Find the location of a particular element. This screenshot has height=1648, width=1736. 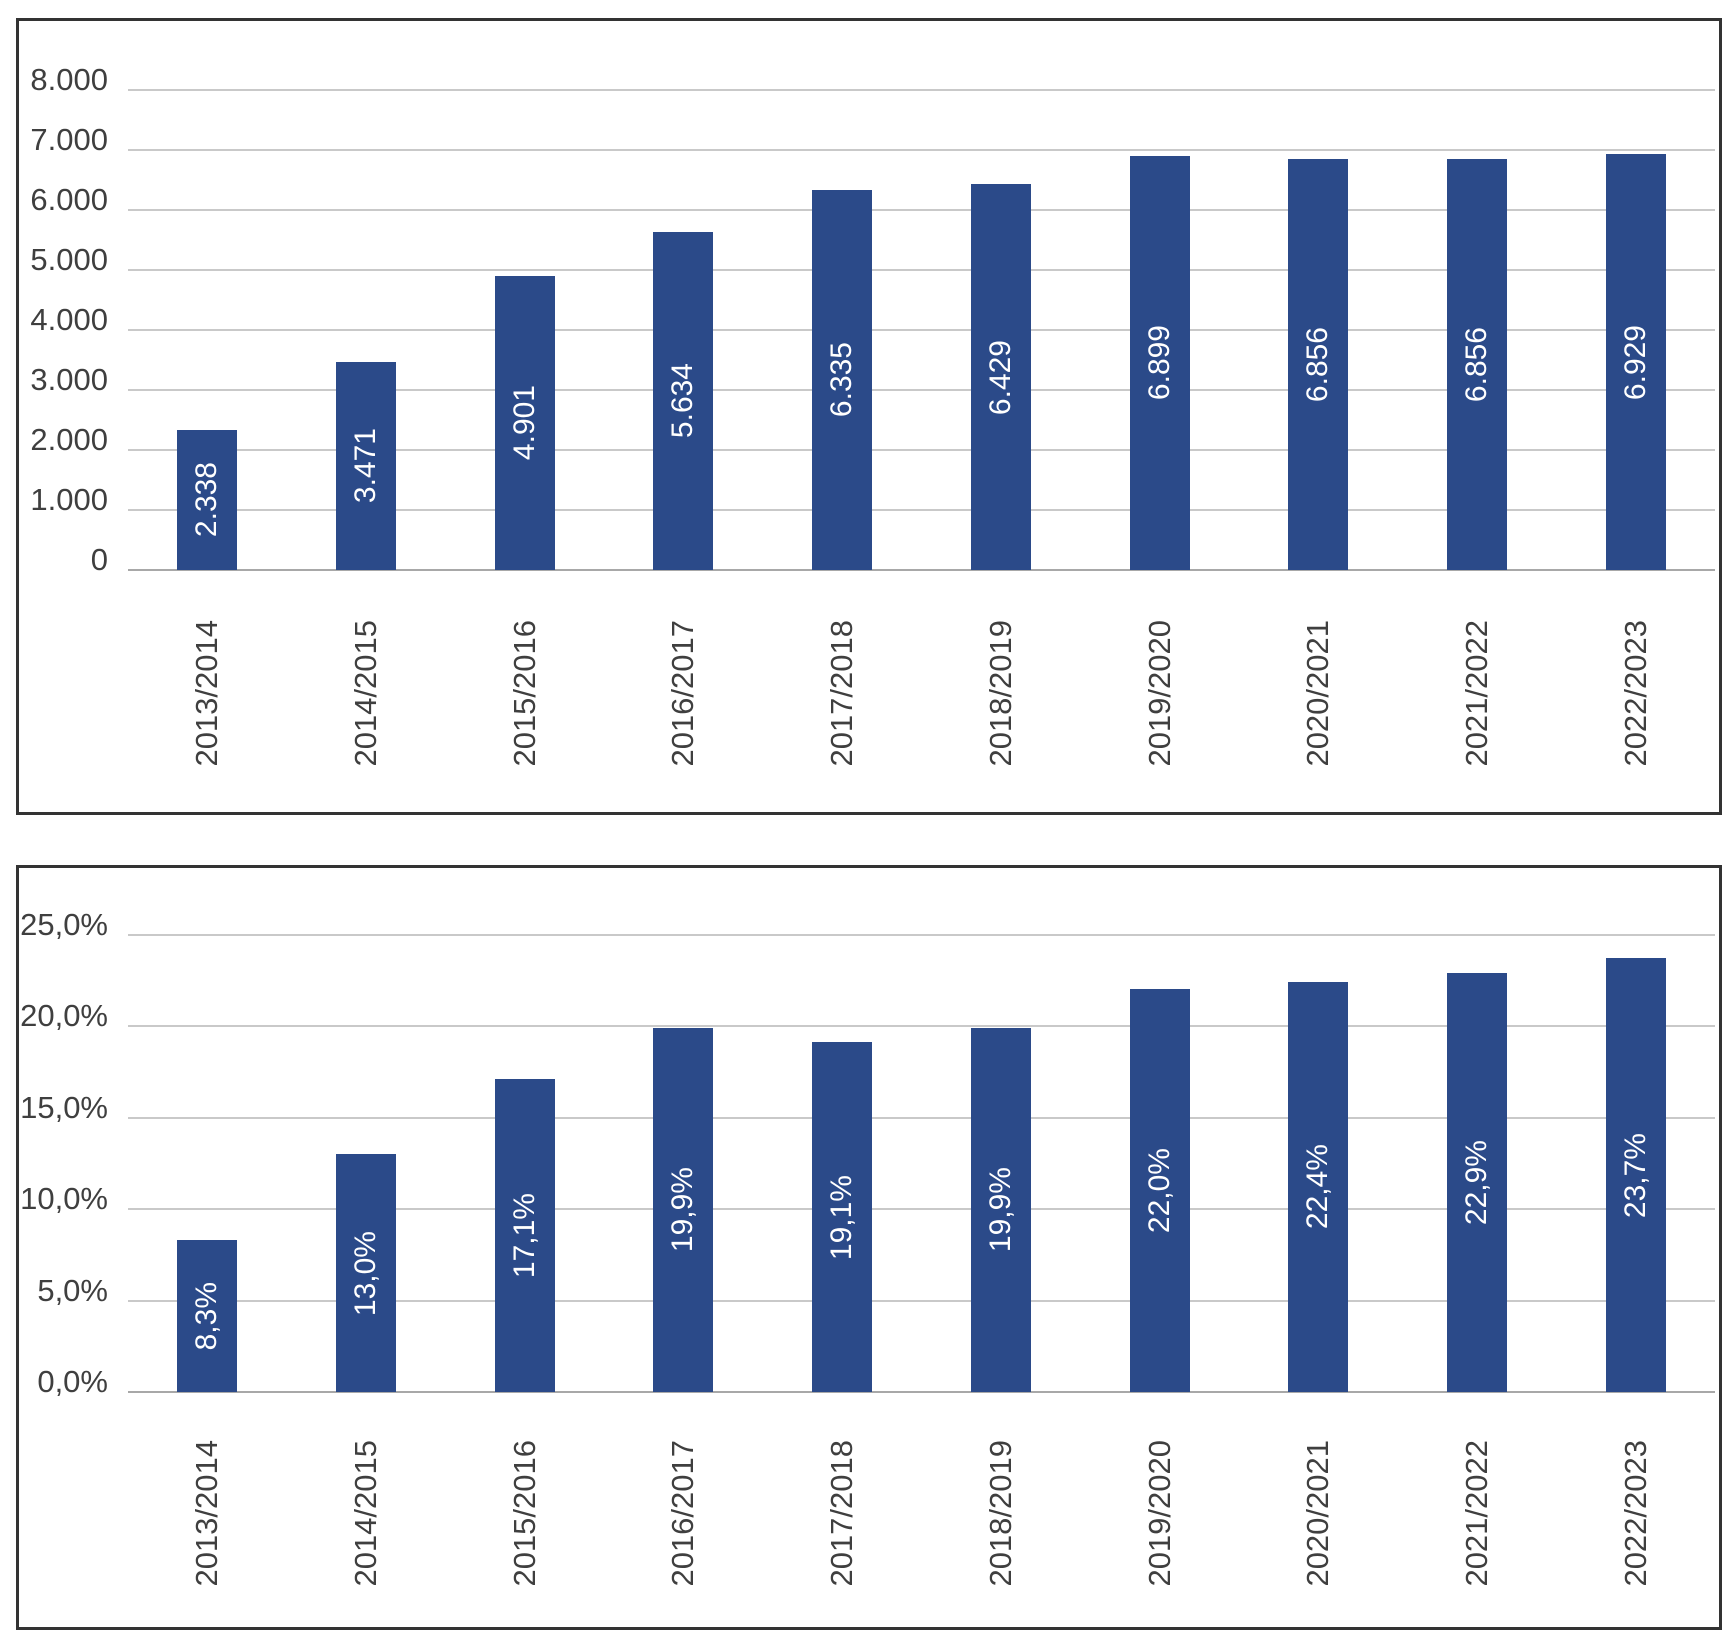

bar: 8,3% is located at coordinates (207, 1316).